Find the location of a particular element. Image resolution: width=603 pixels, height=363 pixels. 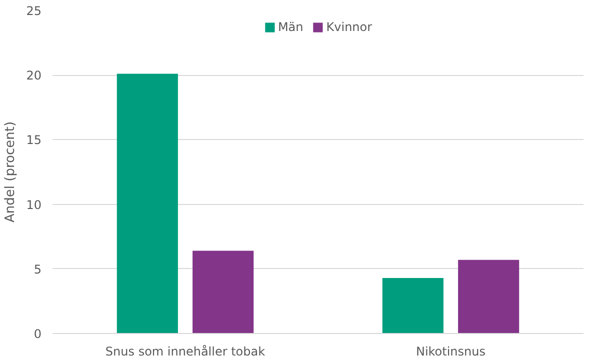

y-tick-label: 5 is located at coordinates (38, 269).